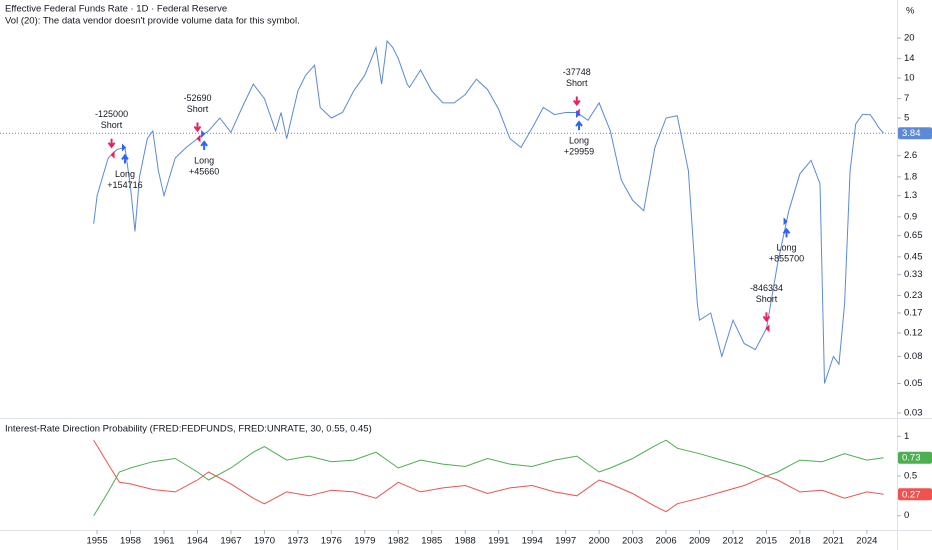 The image size is (932, 550). I want to click on last-value-label: 3.84, so click(911, 133).